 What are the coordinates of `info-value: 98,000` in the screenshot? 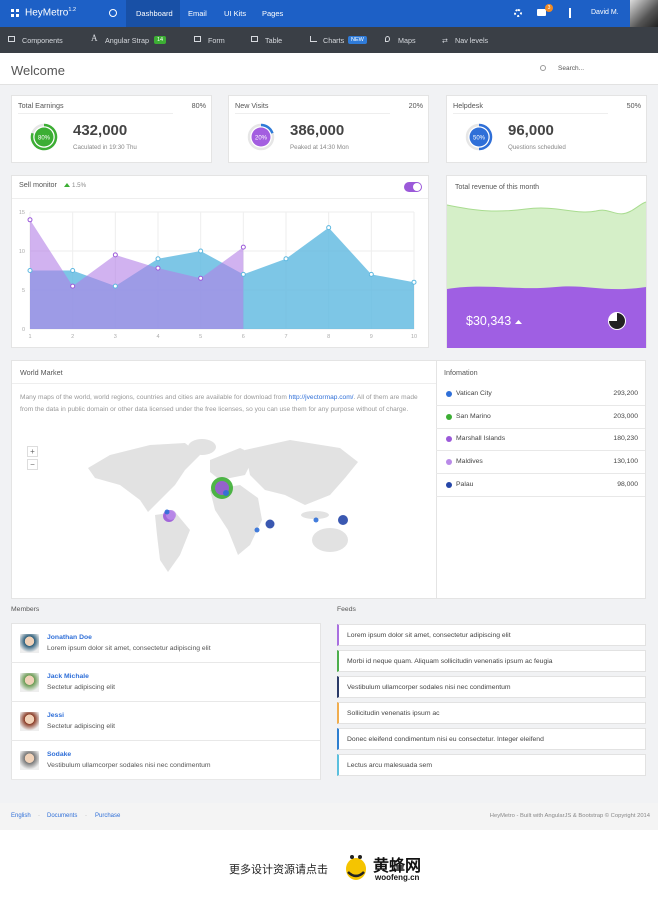 It's located at (627, 484).